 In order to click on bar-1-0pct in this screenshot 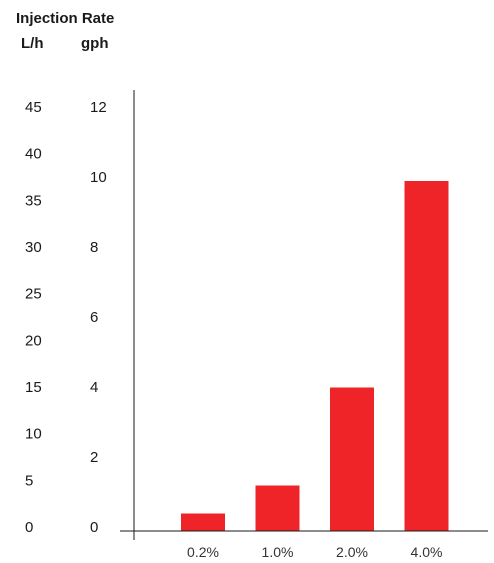, I will do `click(277, 508)`.